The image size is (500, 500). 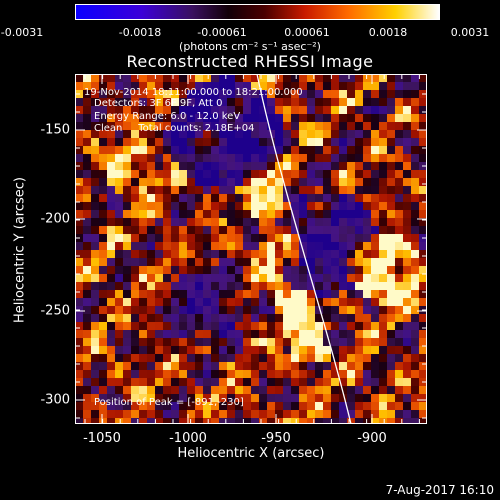 What do you see at coordinates (55, 219) in the screenshot?
I see `y-tick-label: -200` at bounding box center [55, 219].